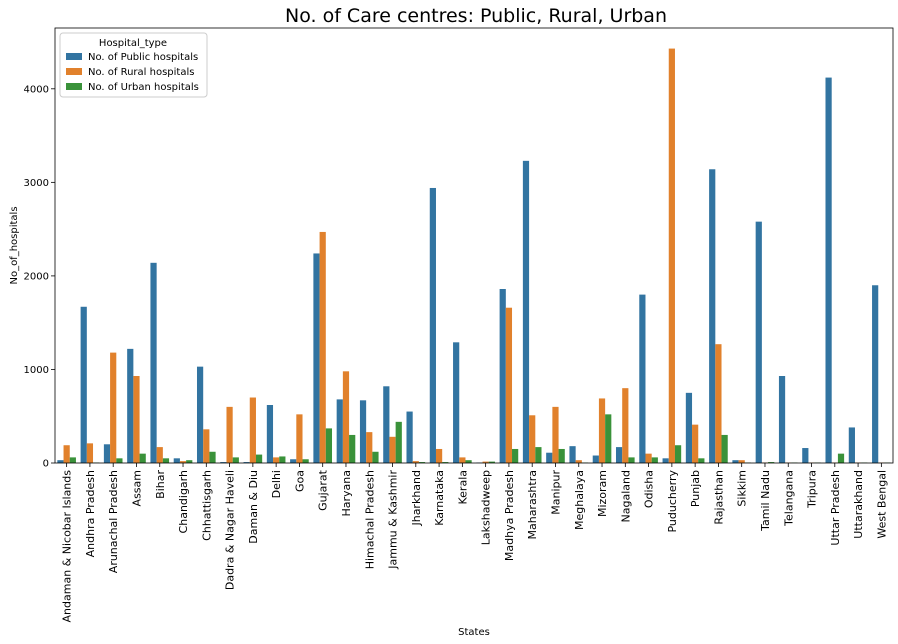 Image resolution: width=898 pixels, height=644 pixels. What do you see at coordinates (46, 464) in the screenshot?
I see `y-tick-label-0: 0` at bounding box center [46, 464].